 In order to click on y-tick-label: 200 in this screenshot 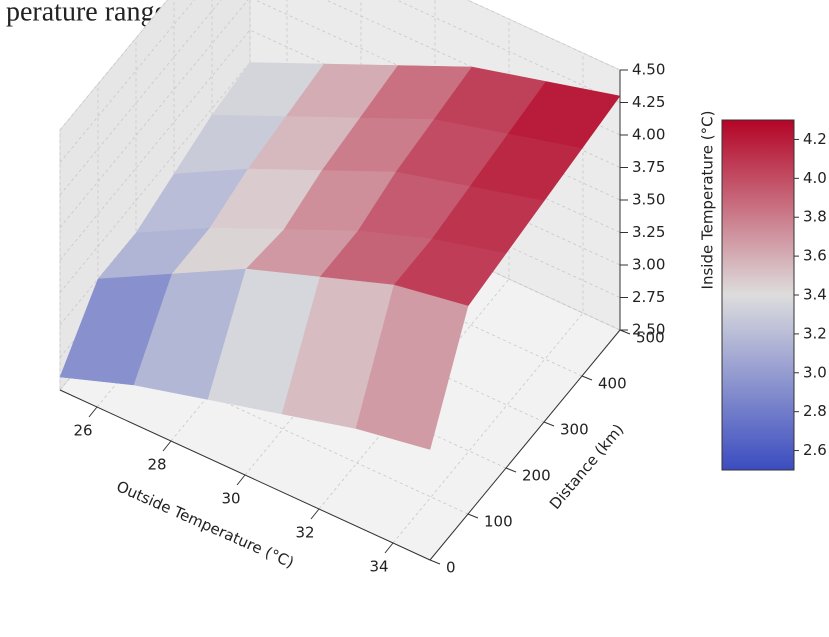, I will do `click(536, 476)`.